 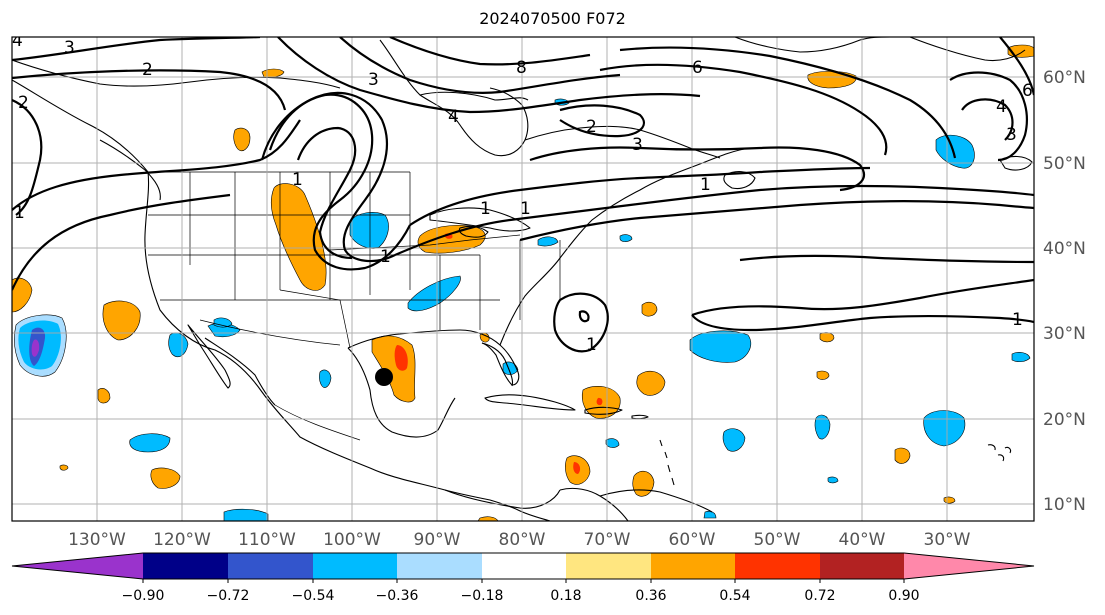 What do you see at coordinates (819, 596) in the screenshot?
I see `colorbar-tick-label: 0.72` at bounding box center [819, 596].